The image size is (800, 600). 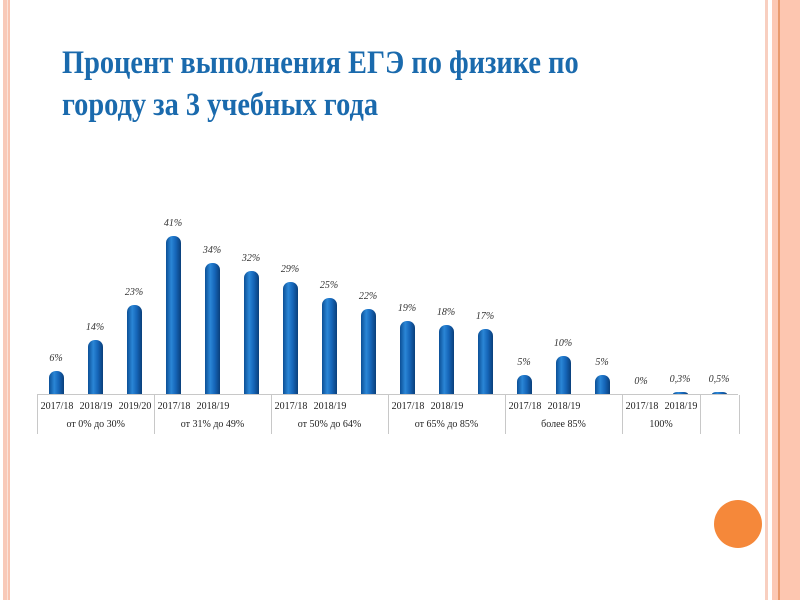 I want to click on value-label: 23%, so click(x=134, y=293).